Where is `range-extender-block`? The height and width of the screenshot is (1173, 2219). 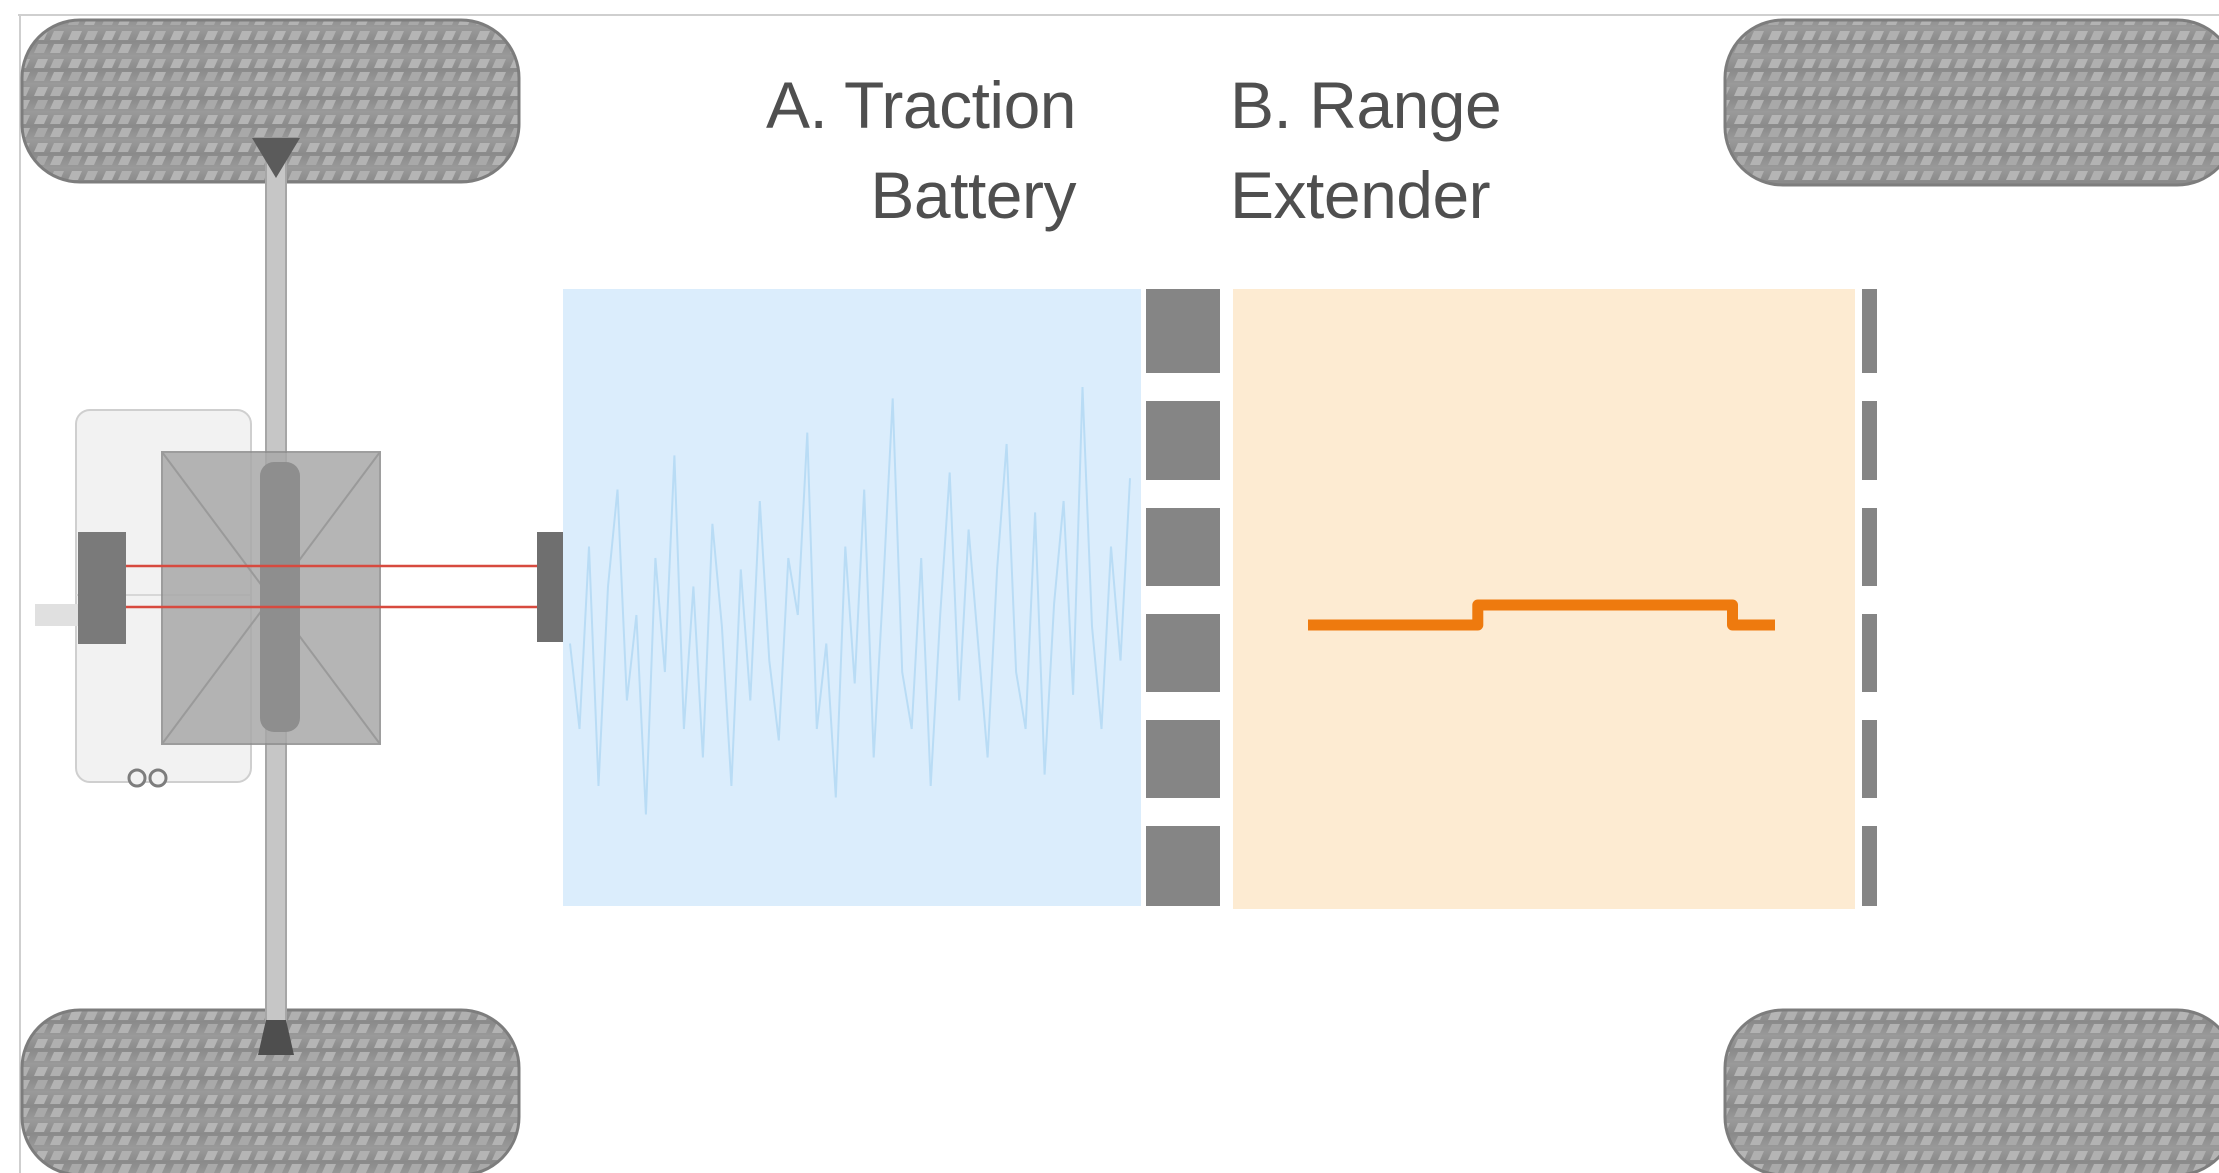
range-extender-block is located at coordinates (1544, 599).